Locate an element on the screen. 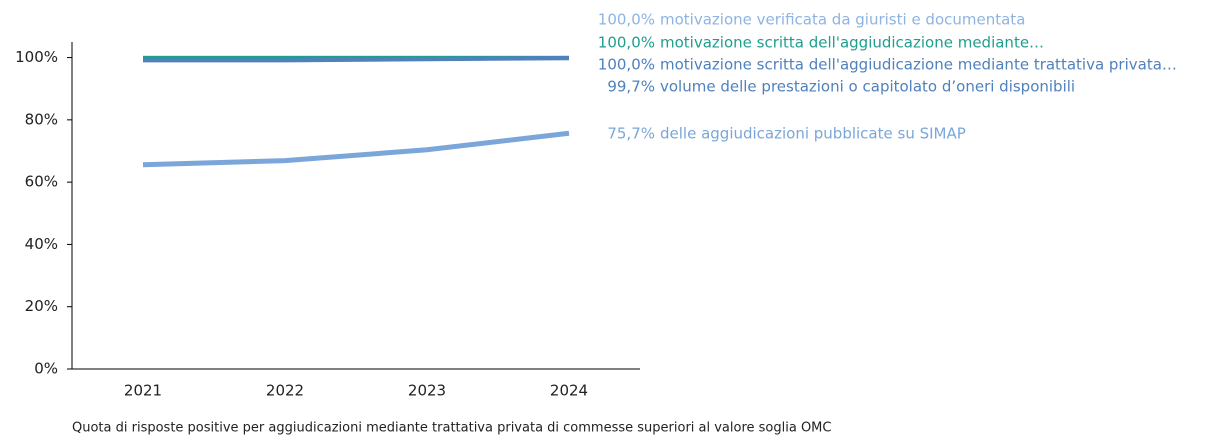 Image resolution: width=1223 pixels, height=441 pixels. x-tick-label: 2023 is located at coordinates (427, 391).